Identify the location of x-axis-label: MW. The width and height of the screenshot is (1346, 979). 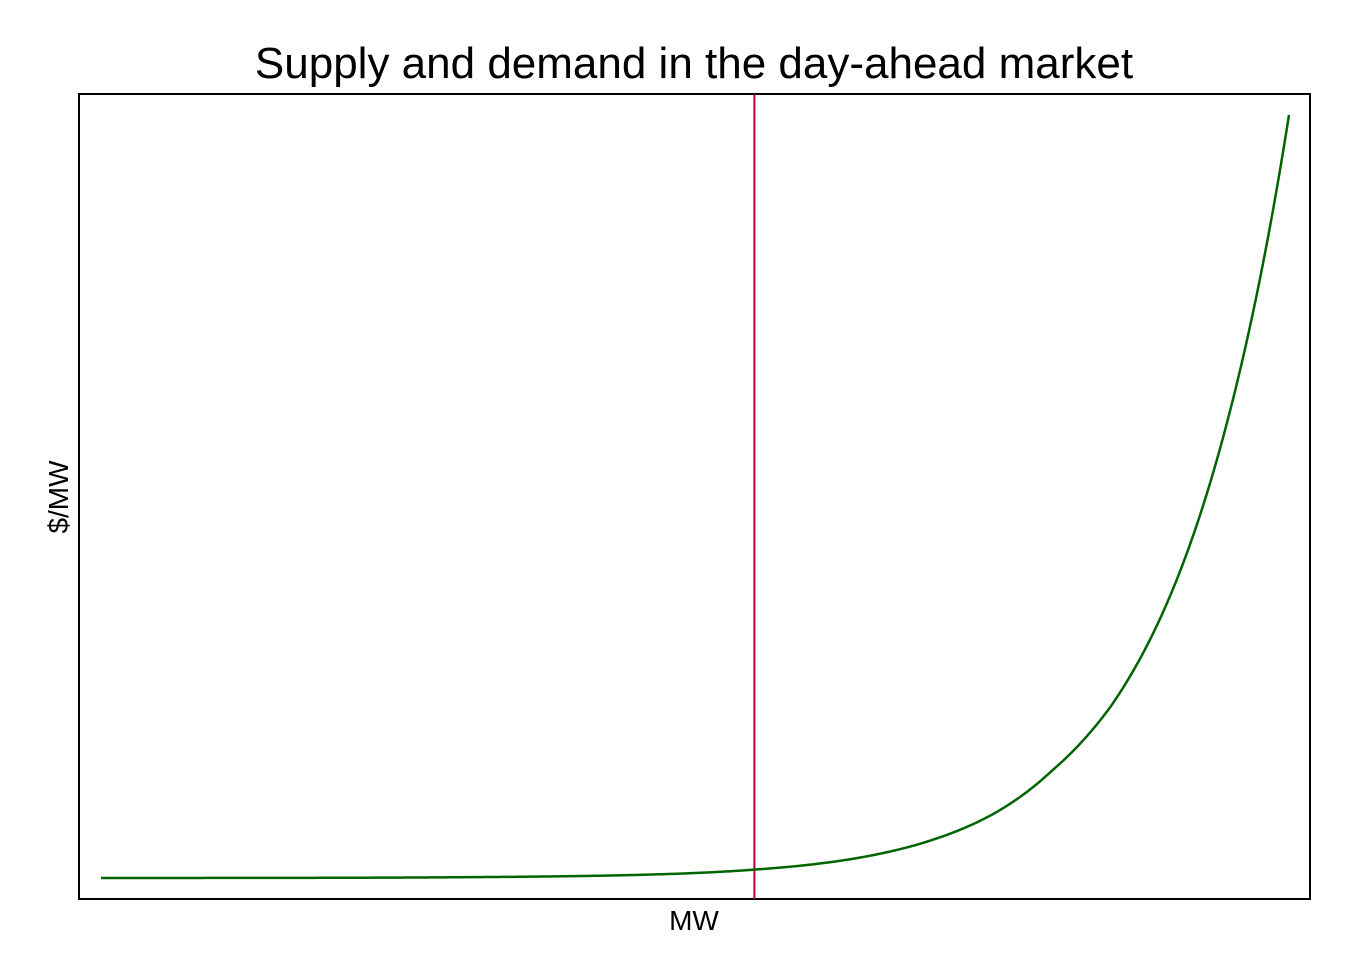
(694, 920).